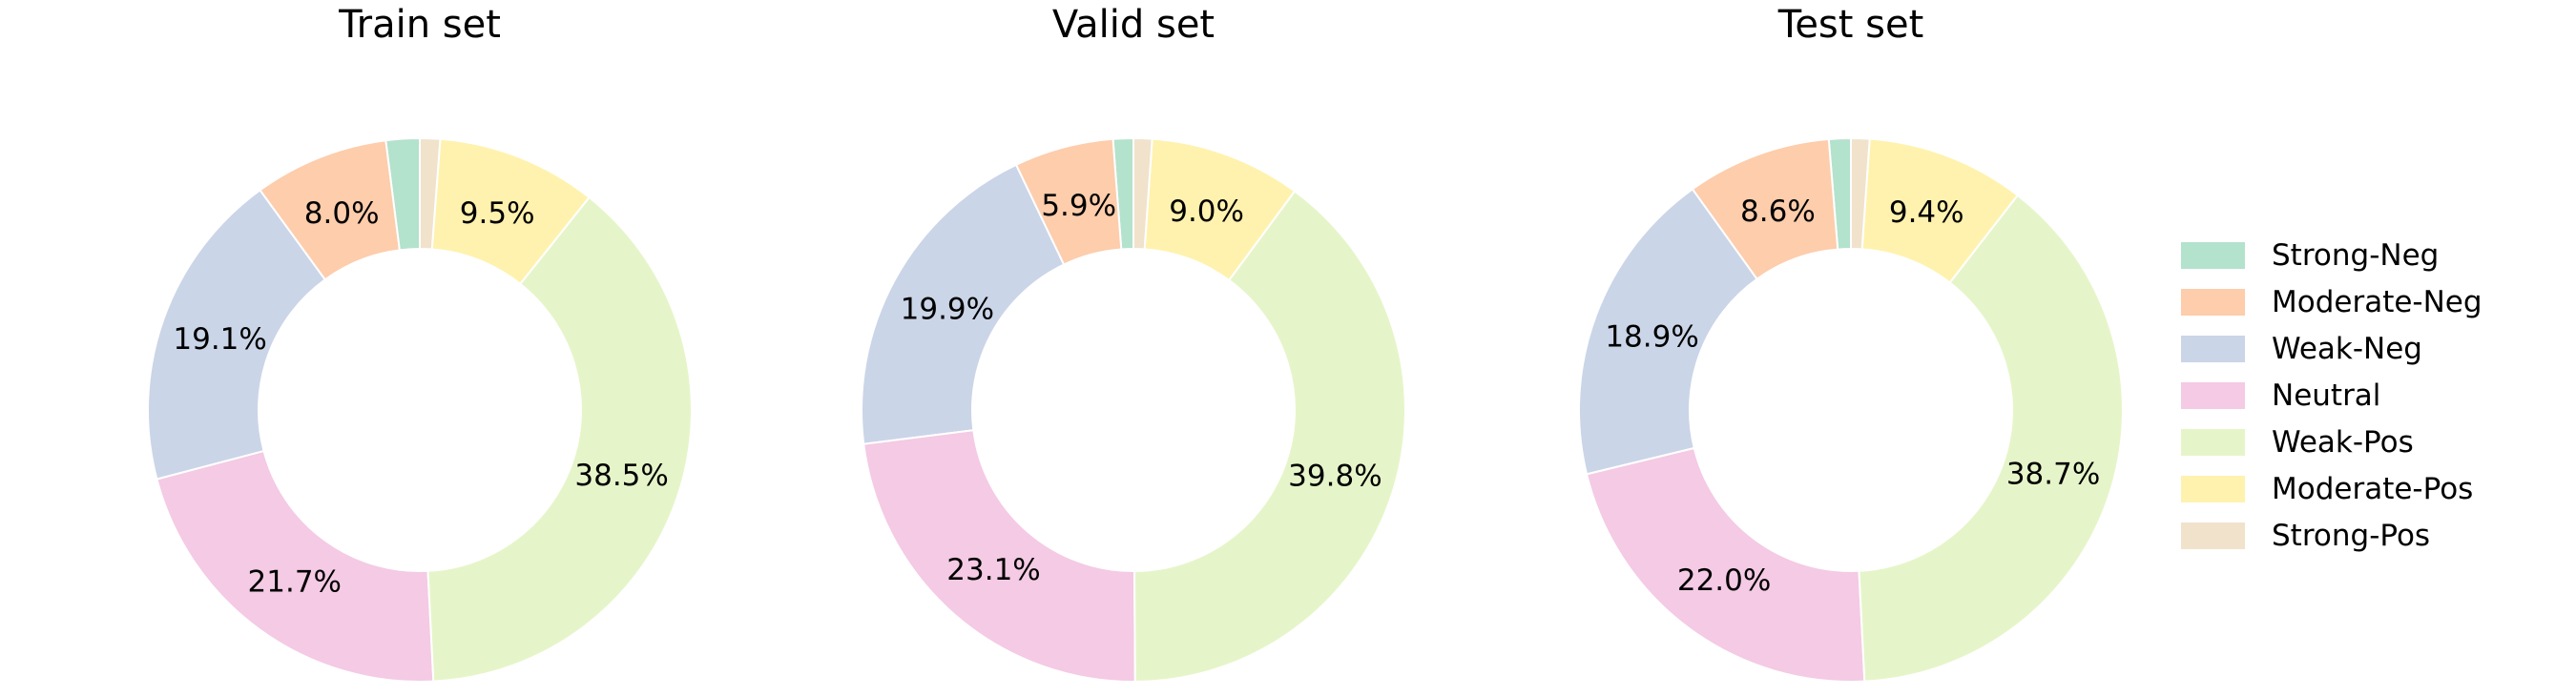 Image resolution: width=2576 pixels, height=696 pixels. I want to click on pct-label-weak-pos: 38.7%, so click(2053, 475).